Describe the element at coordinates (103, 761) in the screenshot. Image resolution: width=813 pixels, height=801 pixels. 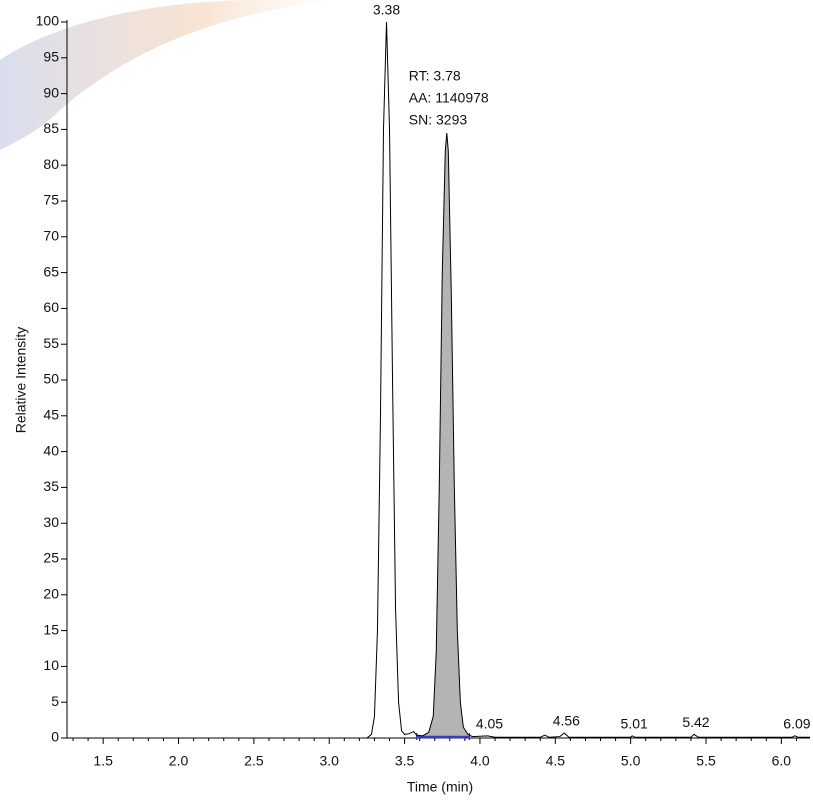
I see `x-tick-label: 1.5` at that location.